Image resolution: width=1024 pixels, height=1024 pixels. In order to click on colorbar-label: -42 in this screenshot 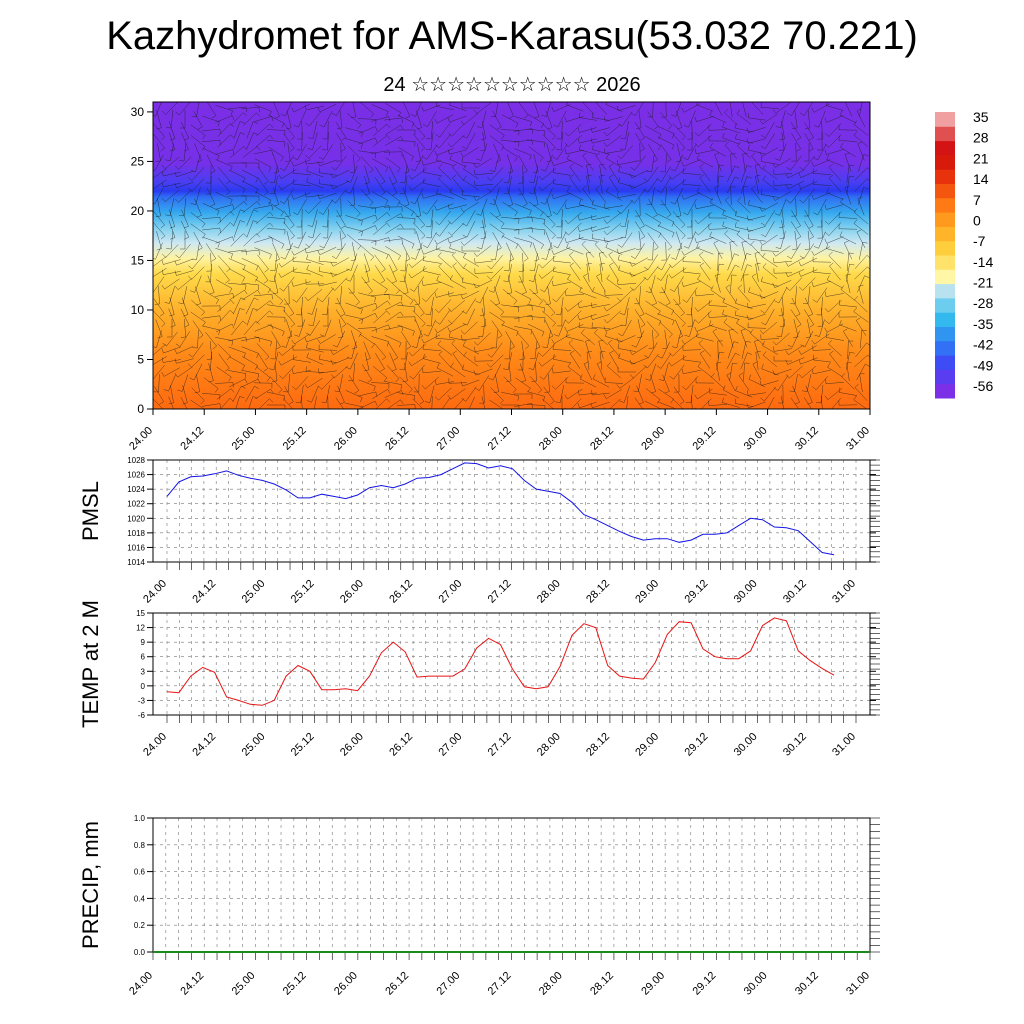, I will do `click(983, 345)`.